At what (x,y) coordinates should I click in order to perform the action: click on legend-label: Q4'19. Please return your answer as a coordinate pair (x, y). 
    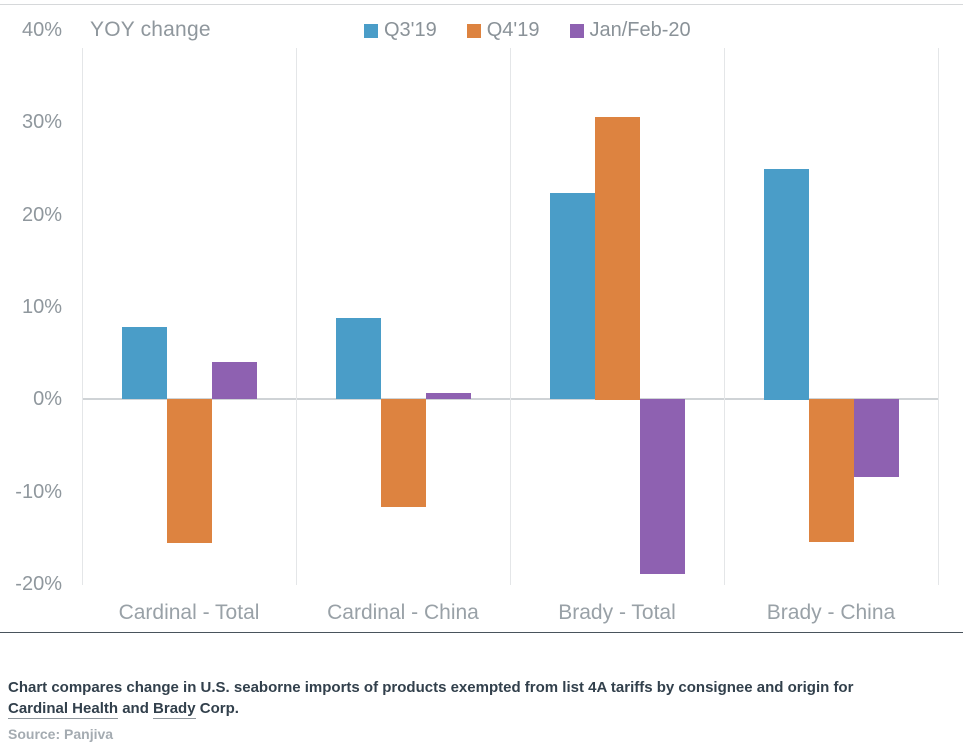
    Looking at the image, I should click on (513, 30).